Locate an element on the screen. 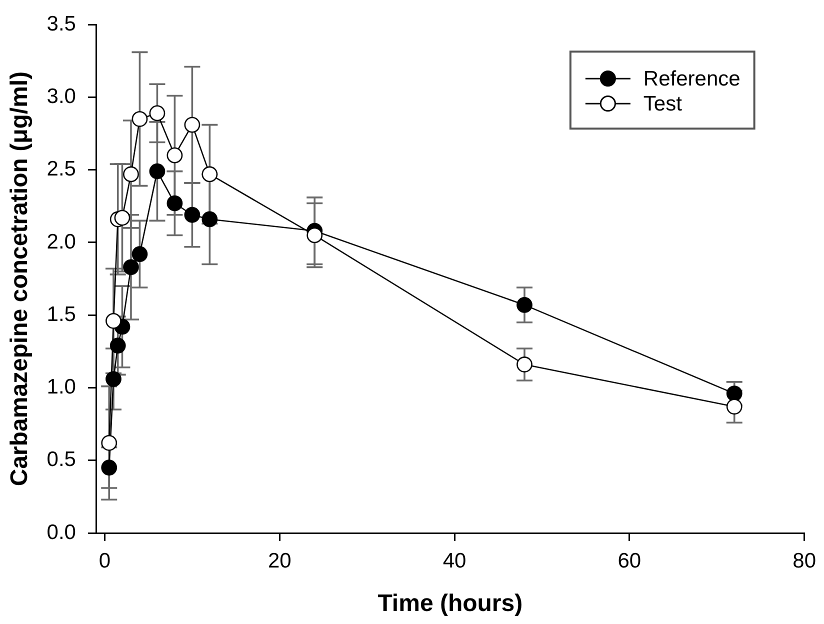 The width and height of the screenshot is (824, 624). x-tick-label: 40 is located at coordinates (454, 560).